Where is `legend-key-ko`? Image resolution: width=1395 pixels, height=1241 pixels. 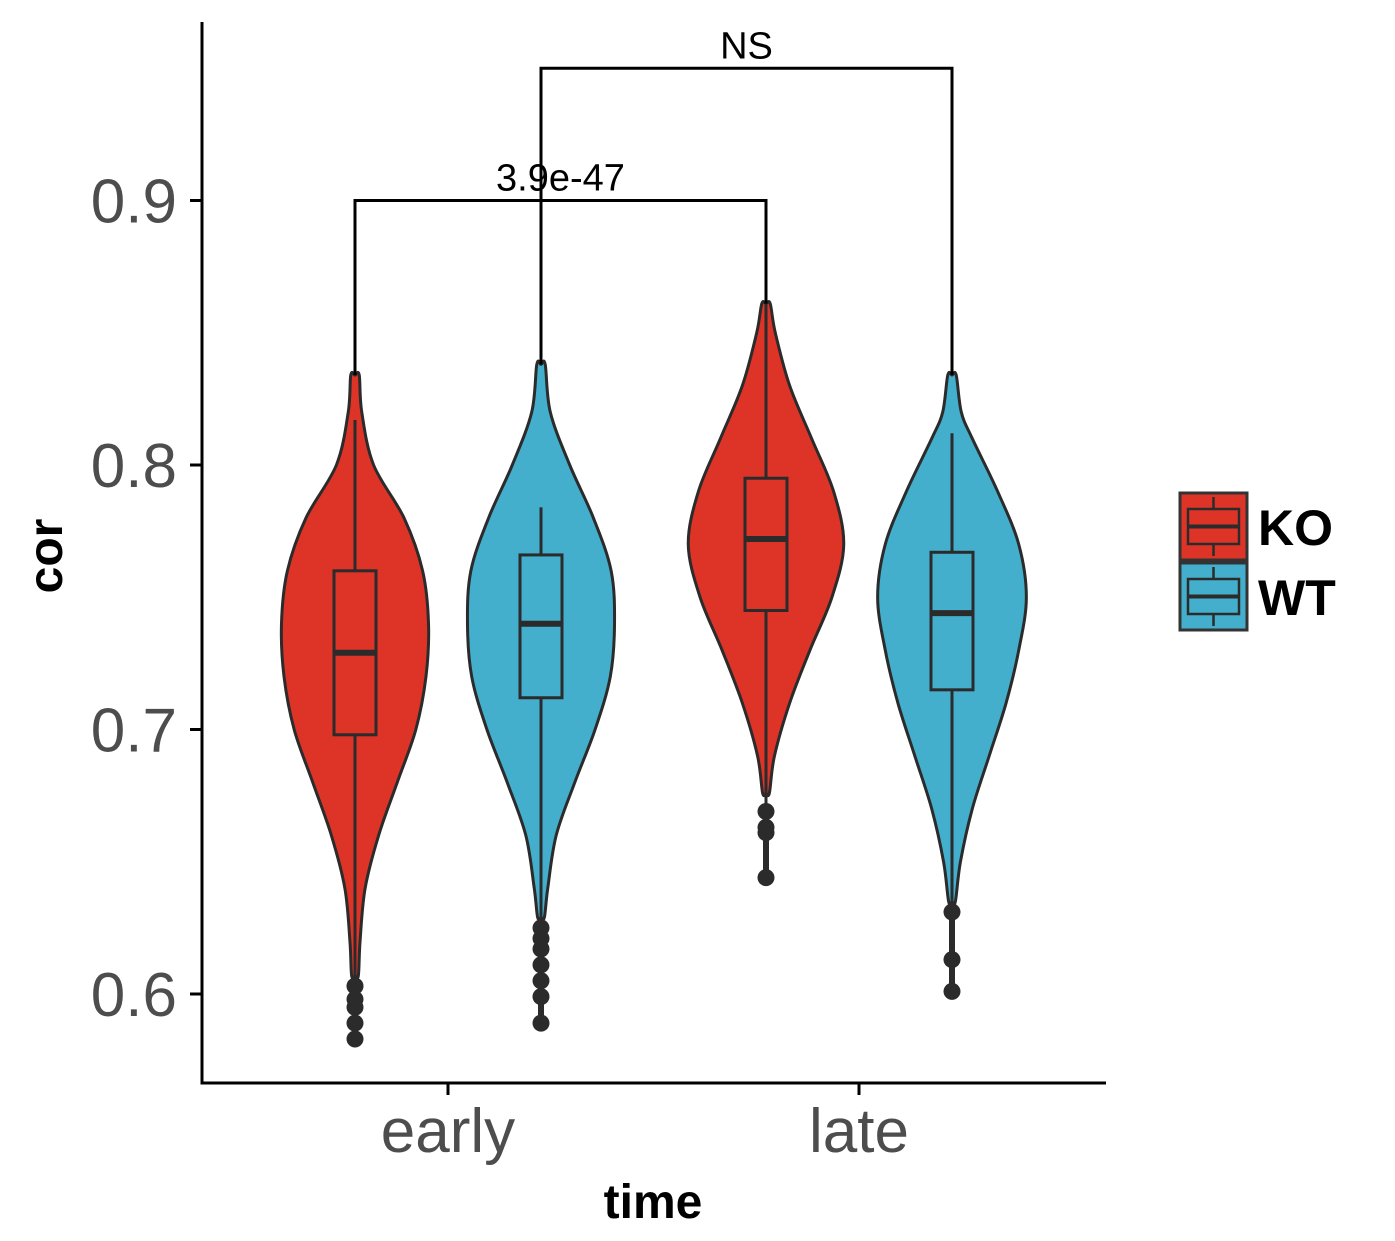
legend-key-ko is located at coordinates (1213, 526).